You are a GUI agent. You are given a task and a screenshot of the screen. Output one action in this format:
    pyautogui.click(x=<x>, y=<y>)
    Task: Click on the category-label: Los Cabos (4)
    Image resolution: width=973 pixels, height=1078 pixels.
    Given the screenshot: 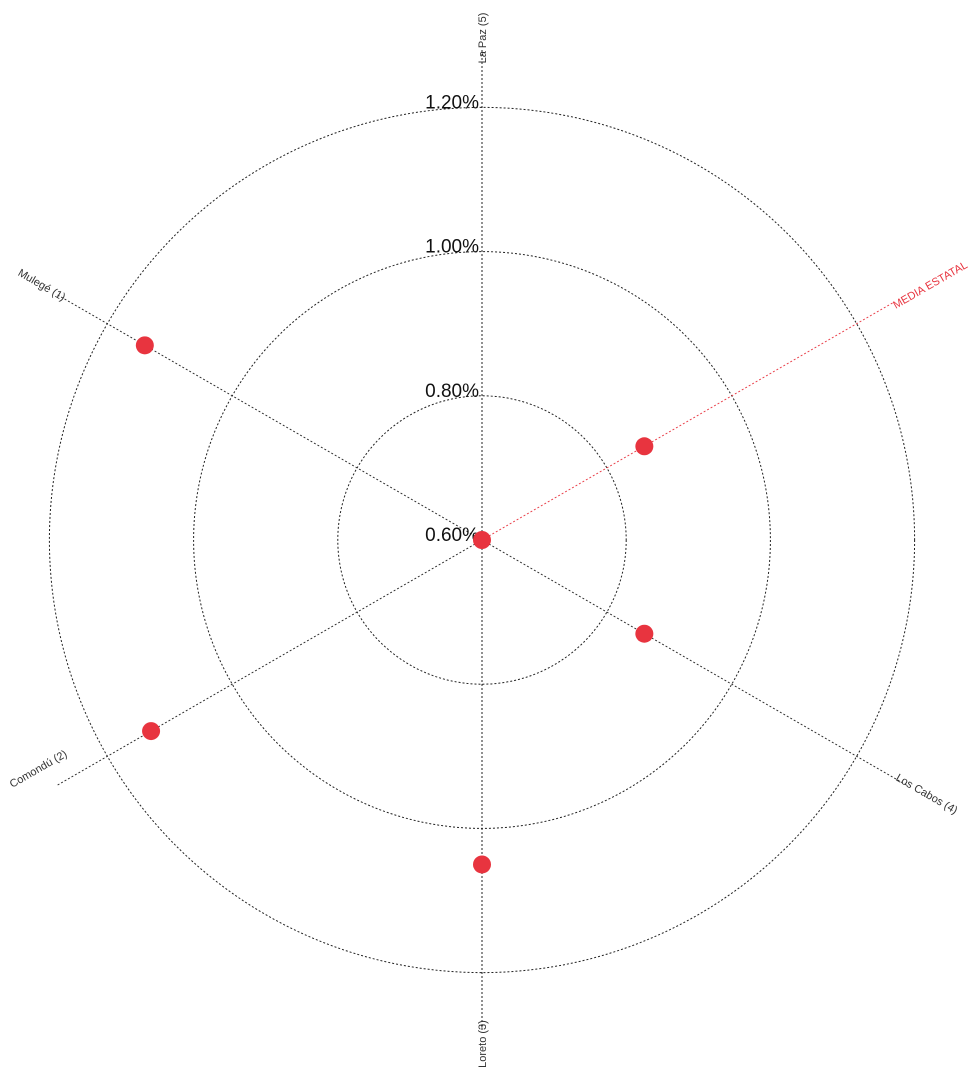 What is the action you would take?
    pyautogui.click(x=927, y=794)
    